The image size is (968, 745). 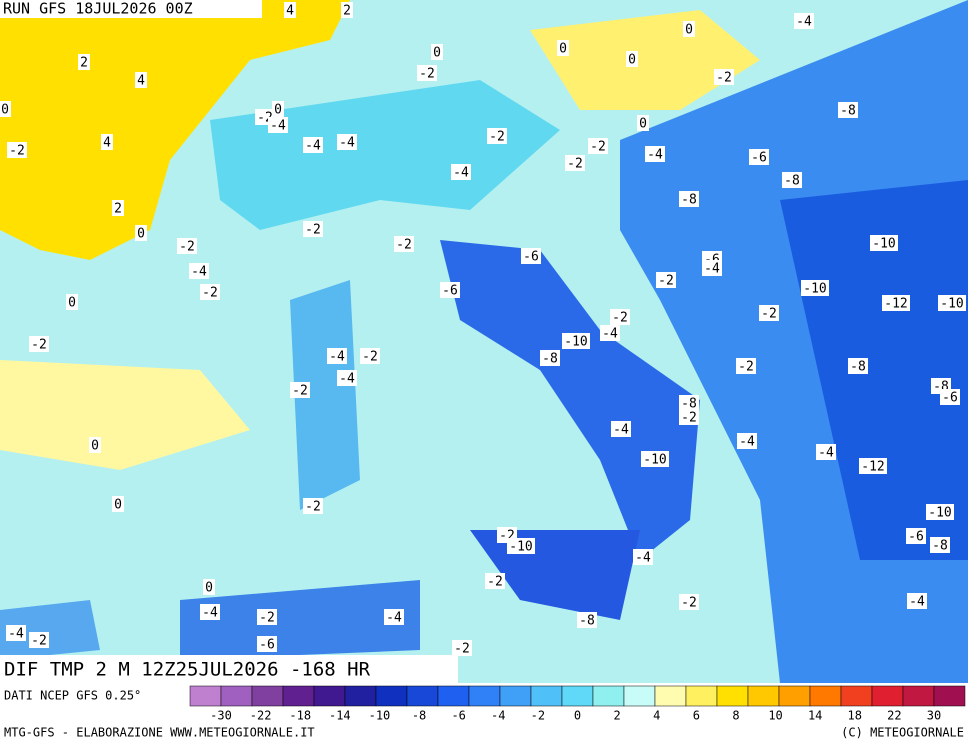 What do you see at coordinates (98, 9) in the screenshot?
I see `run-label: RUN GFS 18JUL2026 00Z` at bounding box center [98, 9].